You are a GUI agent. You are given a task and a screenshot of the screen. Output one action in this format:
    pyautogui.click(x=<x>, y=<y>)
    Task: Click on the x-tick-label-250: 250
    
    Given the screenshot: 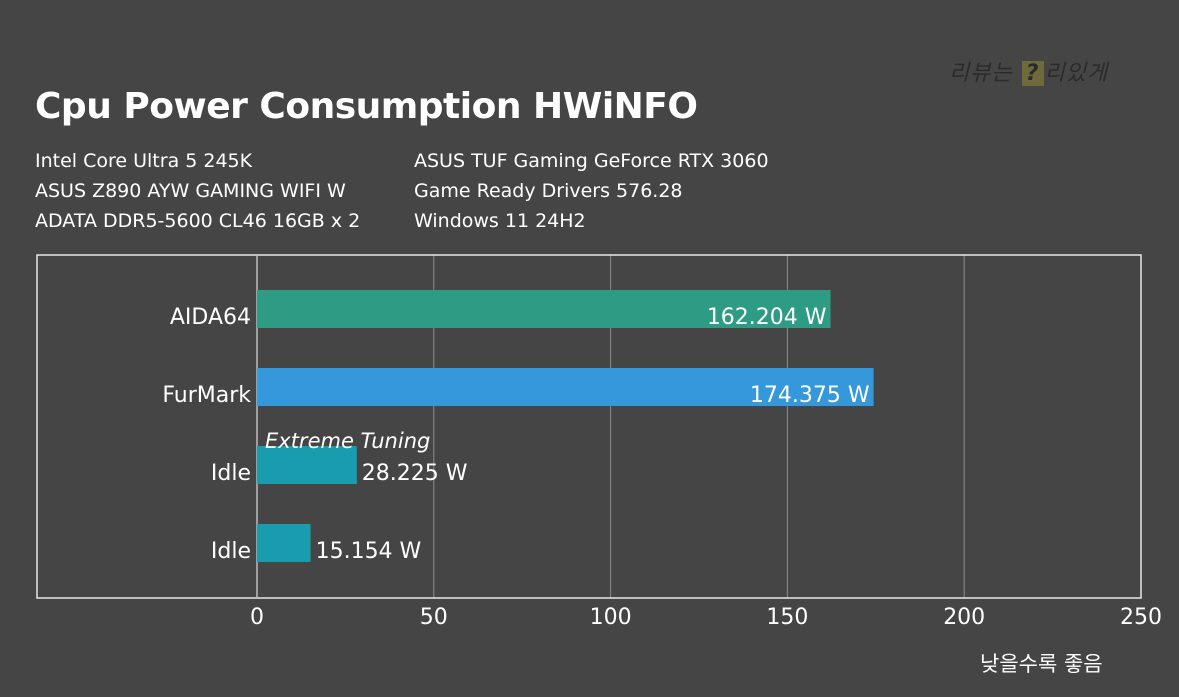 What is the action you would take?
    pyautogui.click(x=1141, y=617)
    